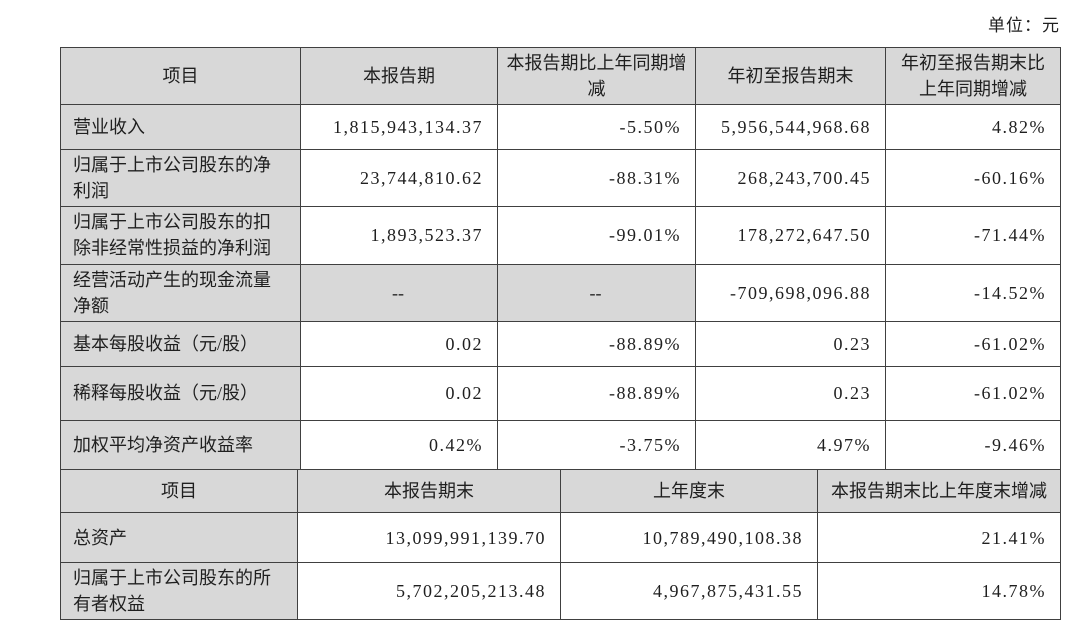 Image resolution: width=1080 pixels, height=620 pixels. What do you see at coordinates (596, 445) in the screenshot?
I see `cell-value: -3.75%` at bounding box center [596, 445].